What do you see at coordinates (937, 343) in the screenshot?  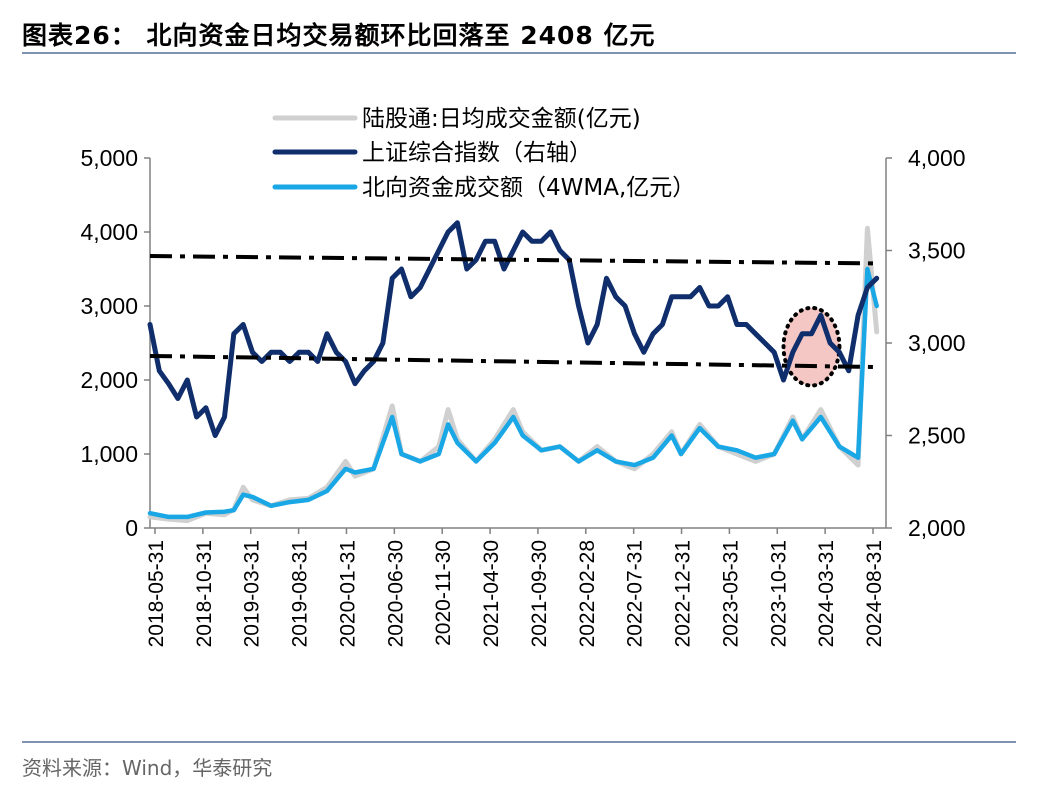 I see `right-tick-label: 3,000` at bounding box center [937, 343].